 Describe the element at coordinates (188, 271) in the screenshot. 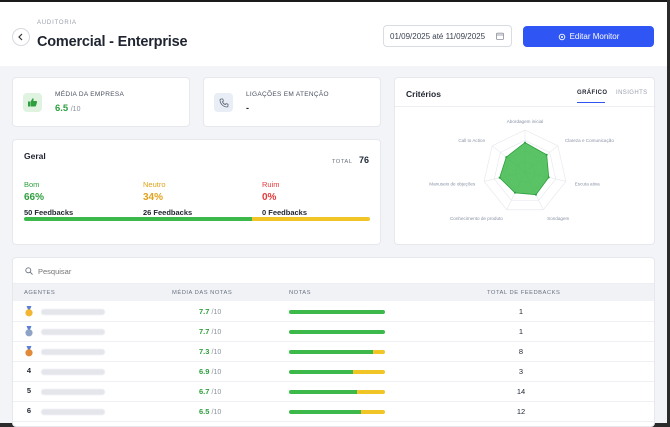

I see `search-input` at that location.